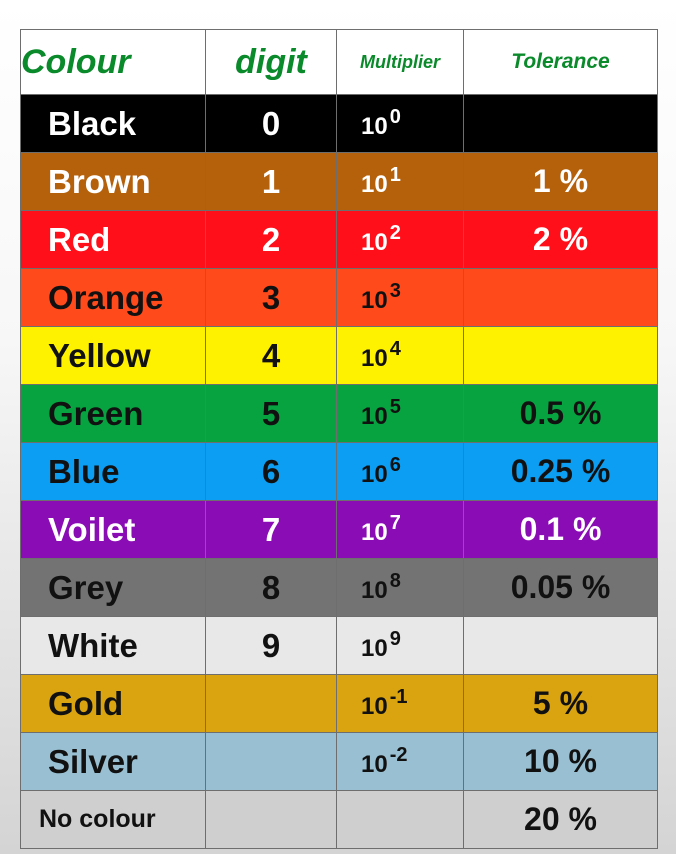 The width and height of the screenshot is (676, 854). Describe the element at coordinates (560, 471) in the screenshot. I see `tolerance-value: 0.25 %` at that location.